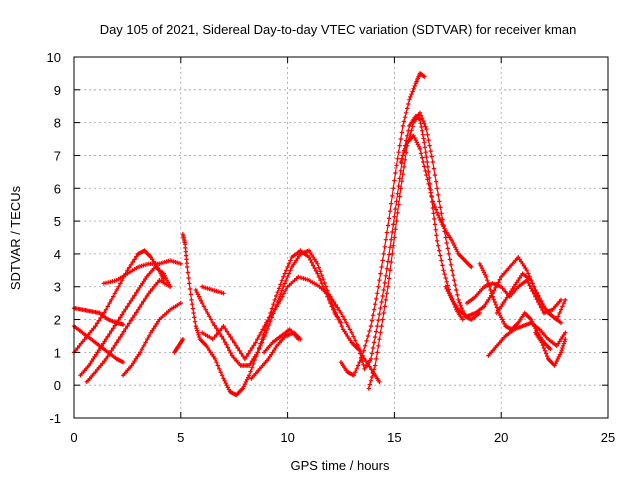 This screenshot has width=640, height=480. What do you see at coordinates (57, 221) in the screenshot?
I see `y-tick-label: 5` at bounding box center [57, 221].